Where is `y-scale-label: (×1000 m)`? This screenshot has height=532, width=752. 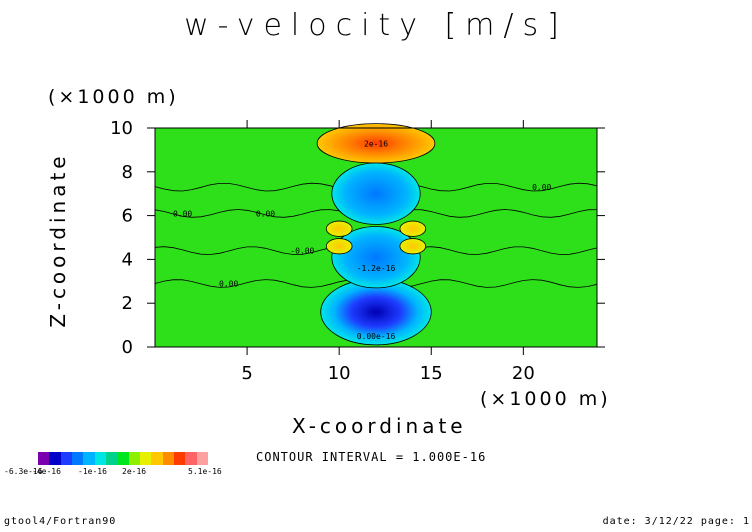
y-scale-label: (×1000 m) is located at coordinates (113, 97).